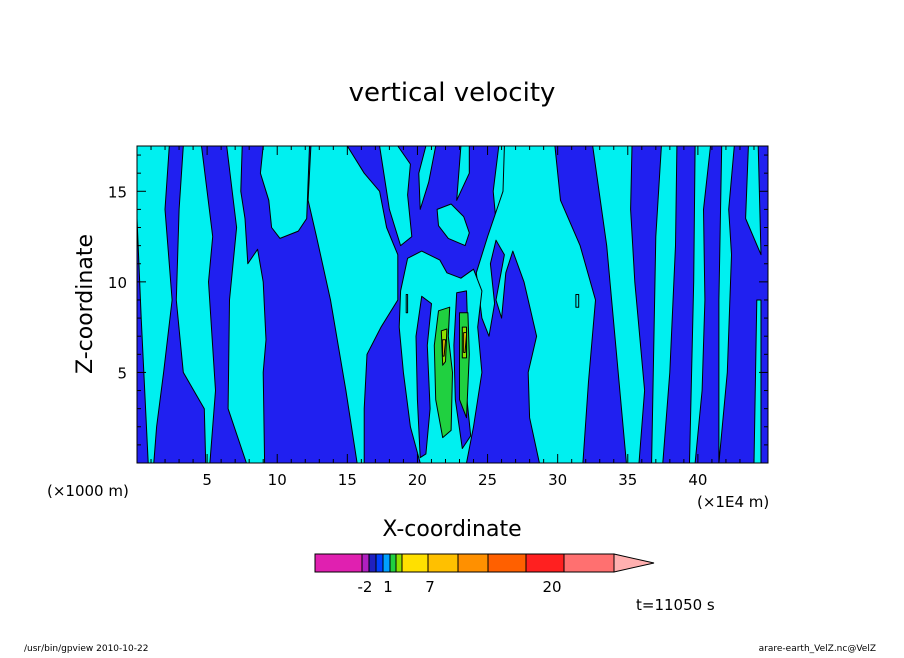 This screenshot has width=904, height=658. Describe the element at coordinates (697, 480) in the screenshot. I see `x-tick-label: 40` at that location.